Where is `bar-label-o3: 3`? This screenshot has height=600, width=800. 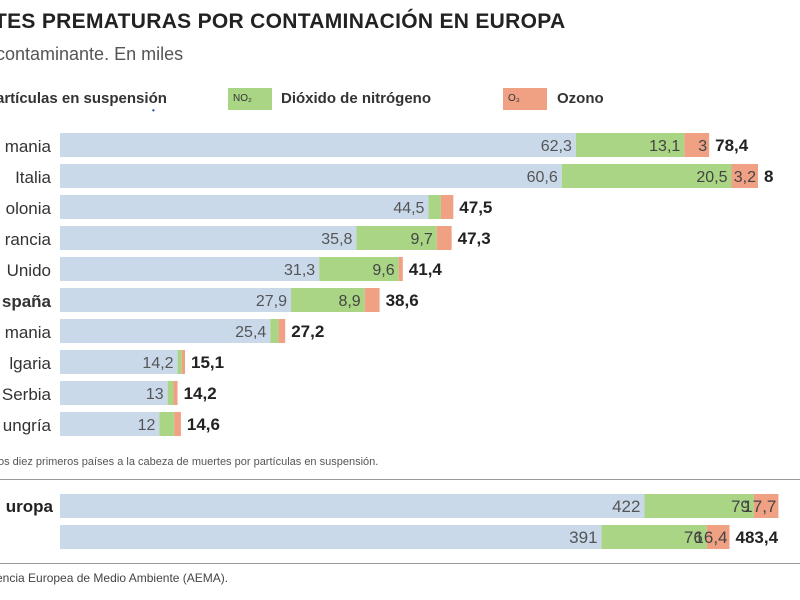
bar-label-o3: 3 is located at coordinates (702, 146).